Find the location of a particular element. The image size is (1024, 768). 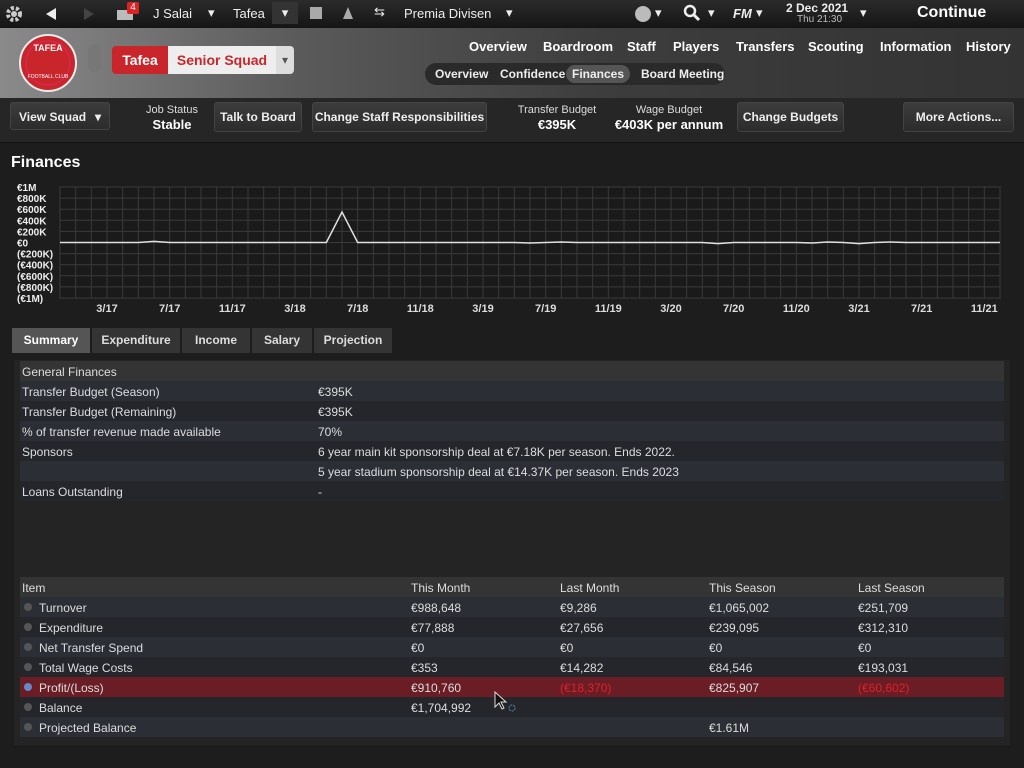

y-tick-label: (€600K) is located at coordinates (35, 277).